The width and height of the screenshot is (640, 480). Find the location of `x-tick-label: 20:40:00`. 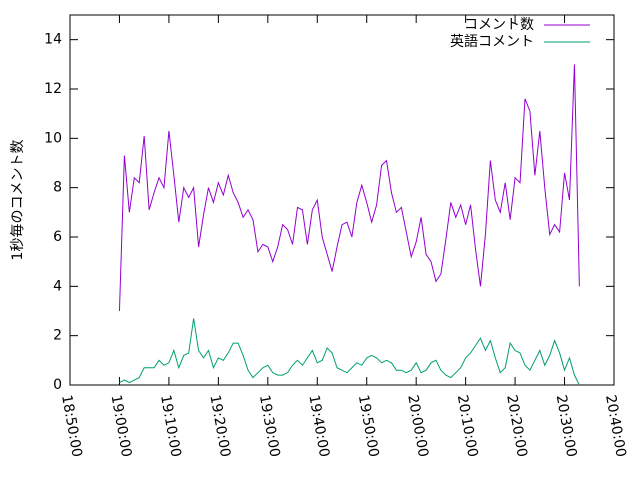

x-tick-label: 20:40:00 is located at coordinates (615, 426).